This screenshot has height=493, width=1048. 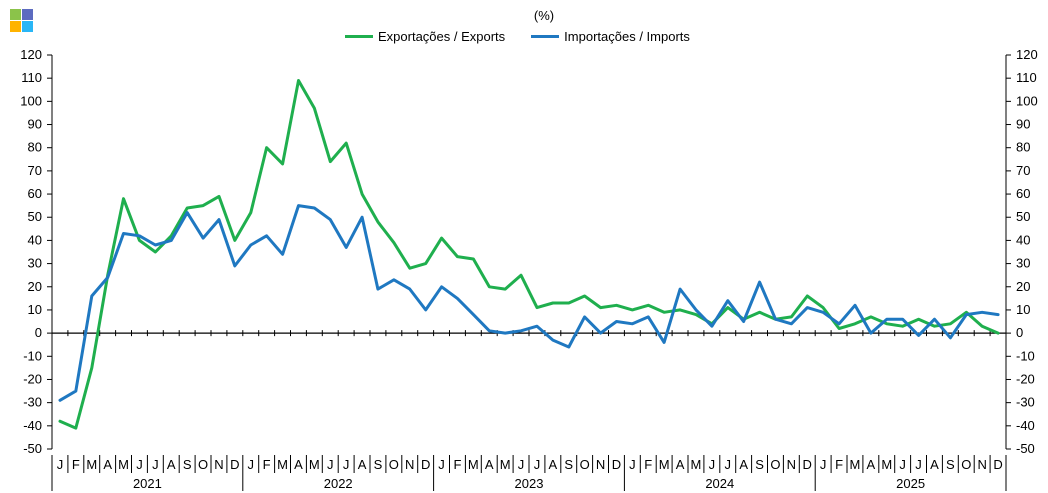 What do you see at coordinates (38, 332) in the screenshot?
I see `y-tick-label-left: 0` at bounding box center [38, 332].